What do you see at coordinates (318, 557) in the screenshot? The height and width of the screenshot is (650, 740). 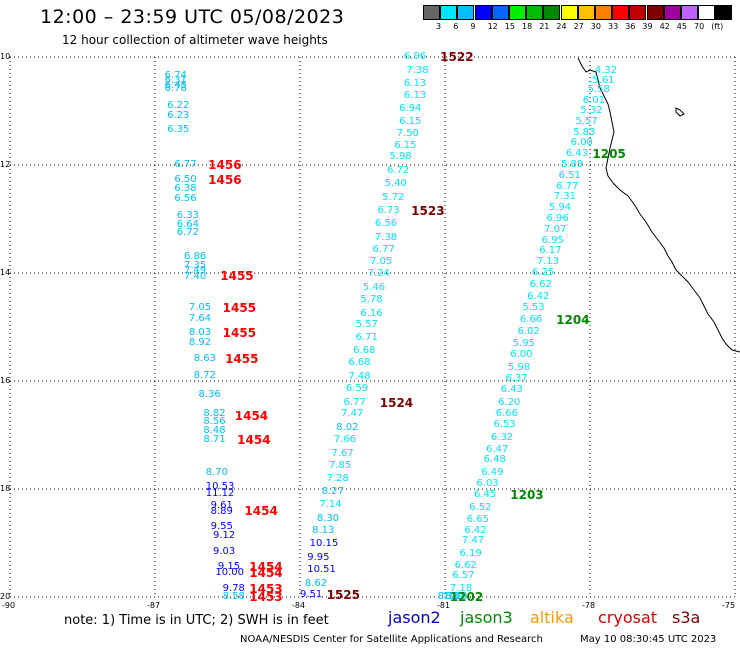 I see `wave-height-value: 9.95` at bounding box center [318, 557].